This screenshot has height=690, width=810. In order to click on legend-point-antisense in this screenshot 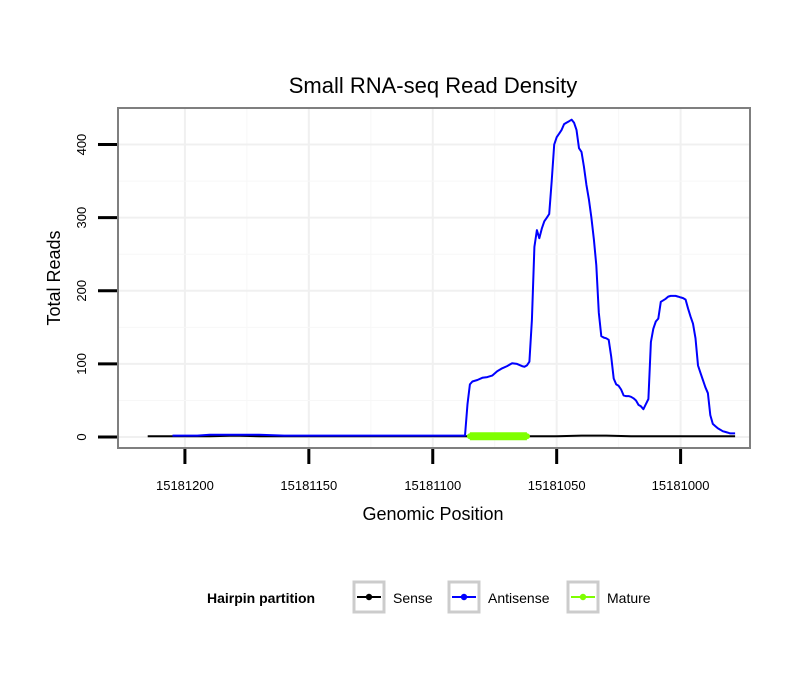, I will do `click(464, 597)`.